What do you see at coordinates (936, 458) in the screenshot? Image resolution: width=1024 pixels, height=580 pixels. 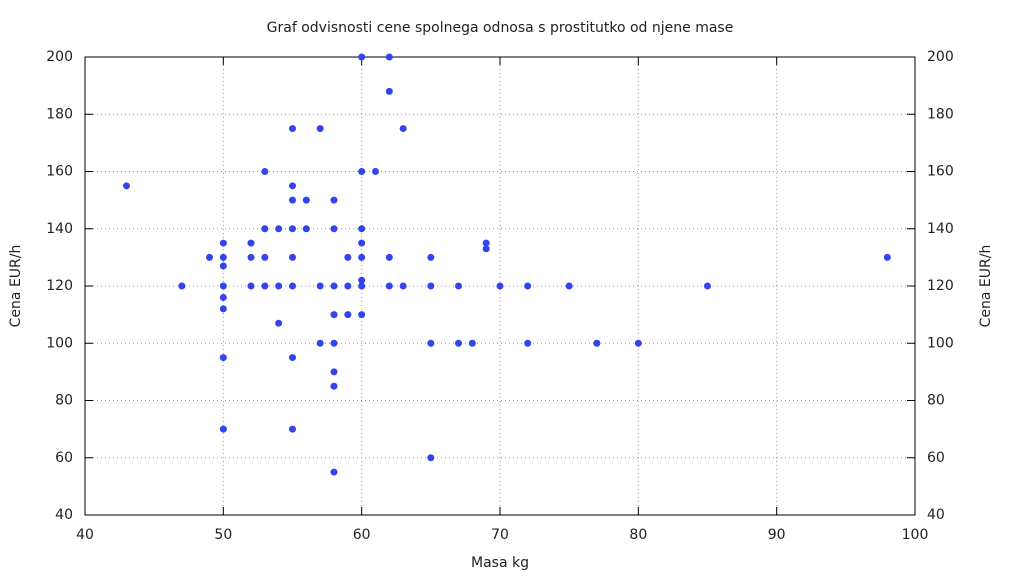 I see `y2-tick-label: 60` at bounding box center [936, 458].